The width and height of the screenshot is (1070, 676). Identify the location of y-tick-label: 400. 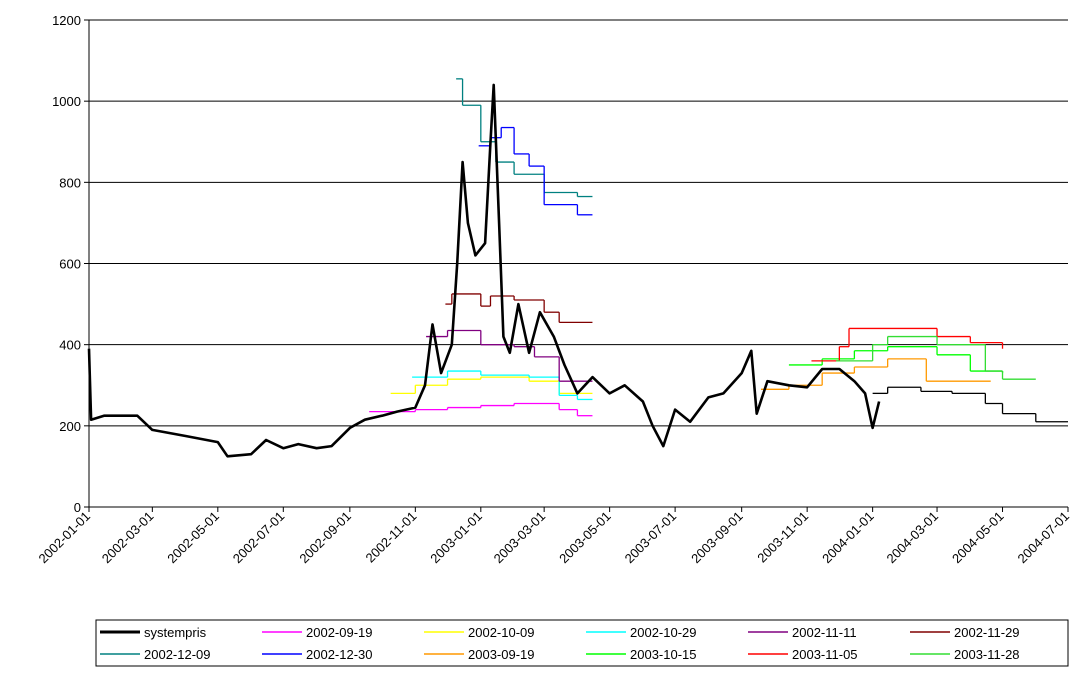
(70, 345).